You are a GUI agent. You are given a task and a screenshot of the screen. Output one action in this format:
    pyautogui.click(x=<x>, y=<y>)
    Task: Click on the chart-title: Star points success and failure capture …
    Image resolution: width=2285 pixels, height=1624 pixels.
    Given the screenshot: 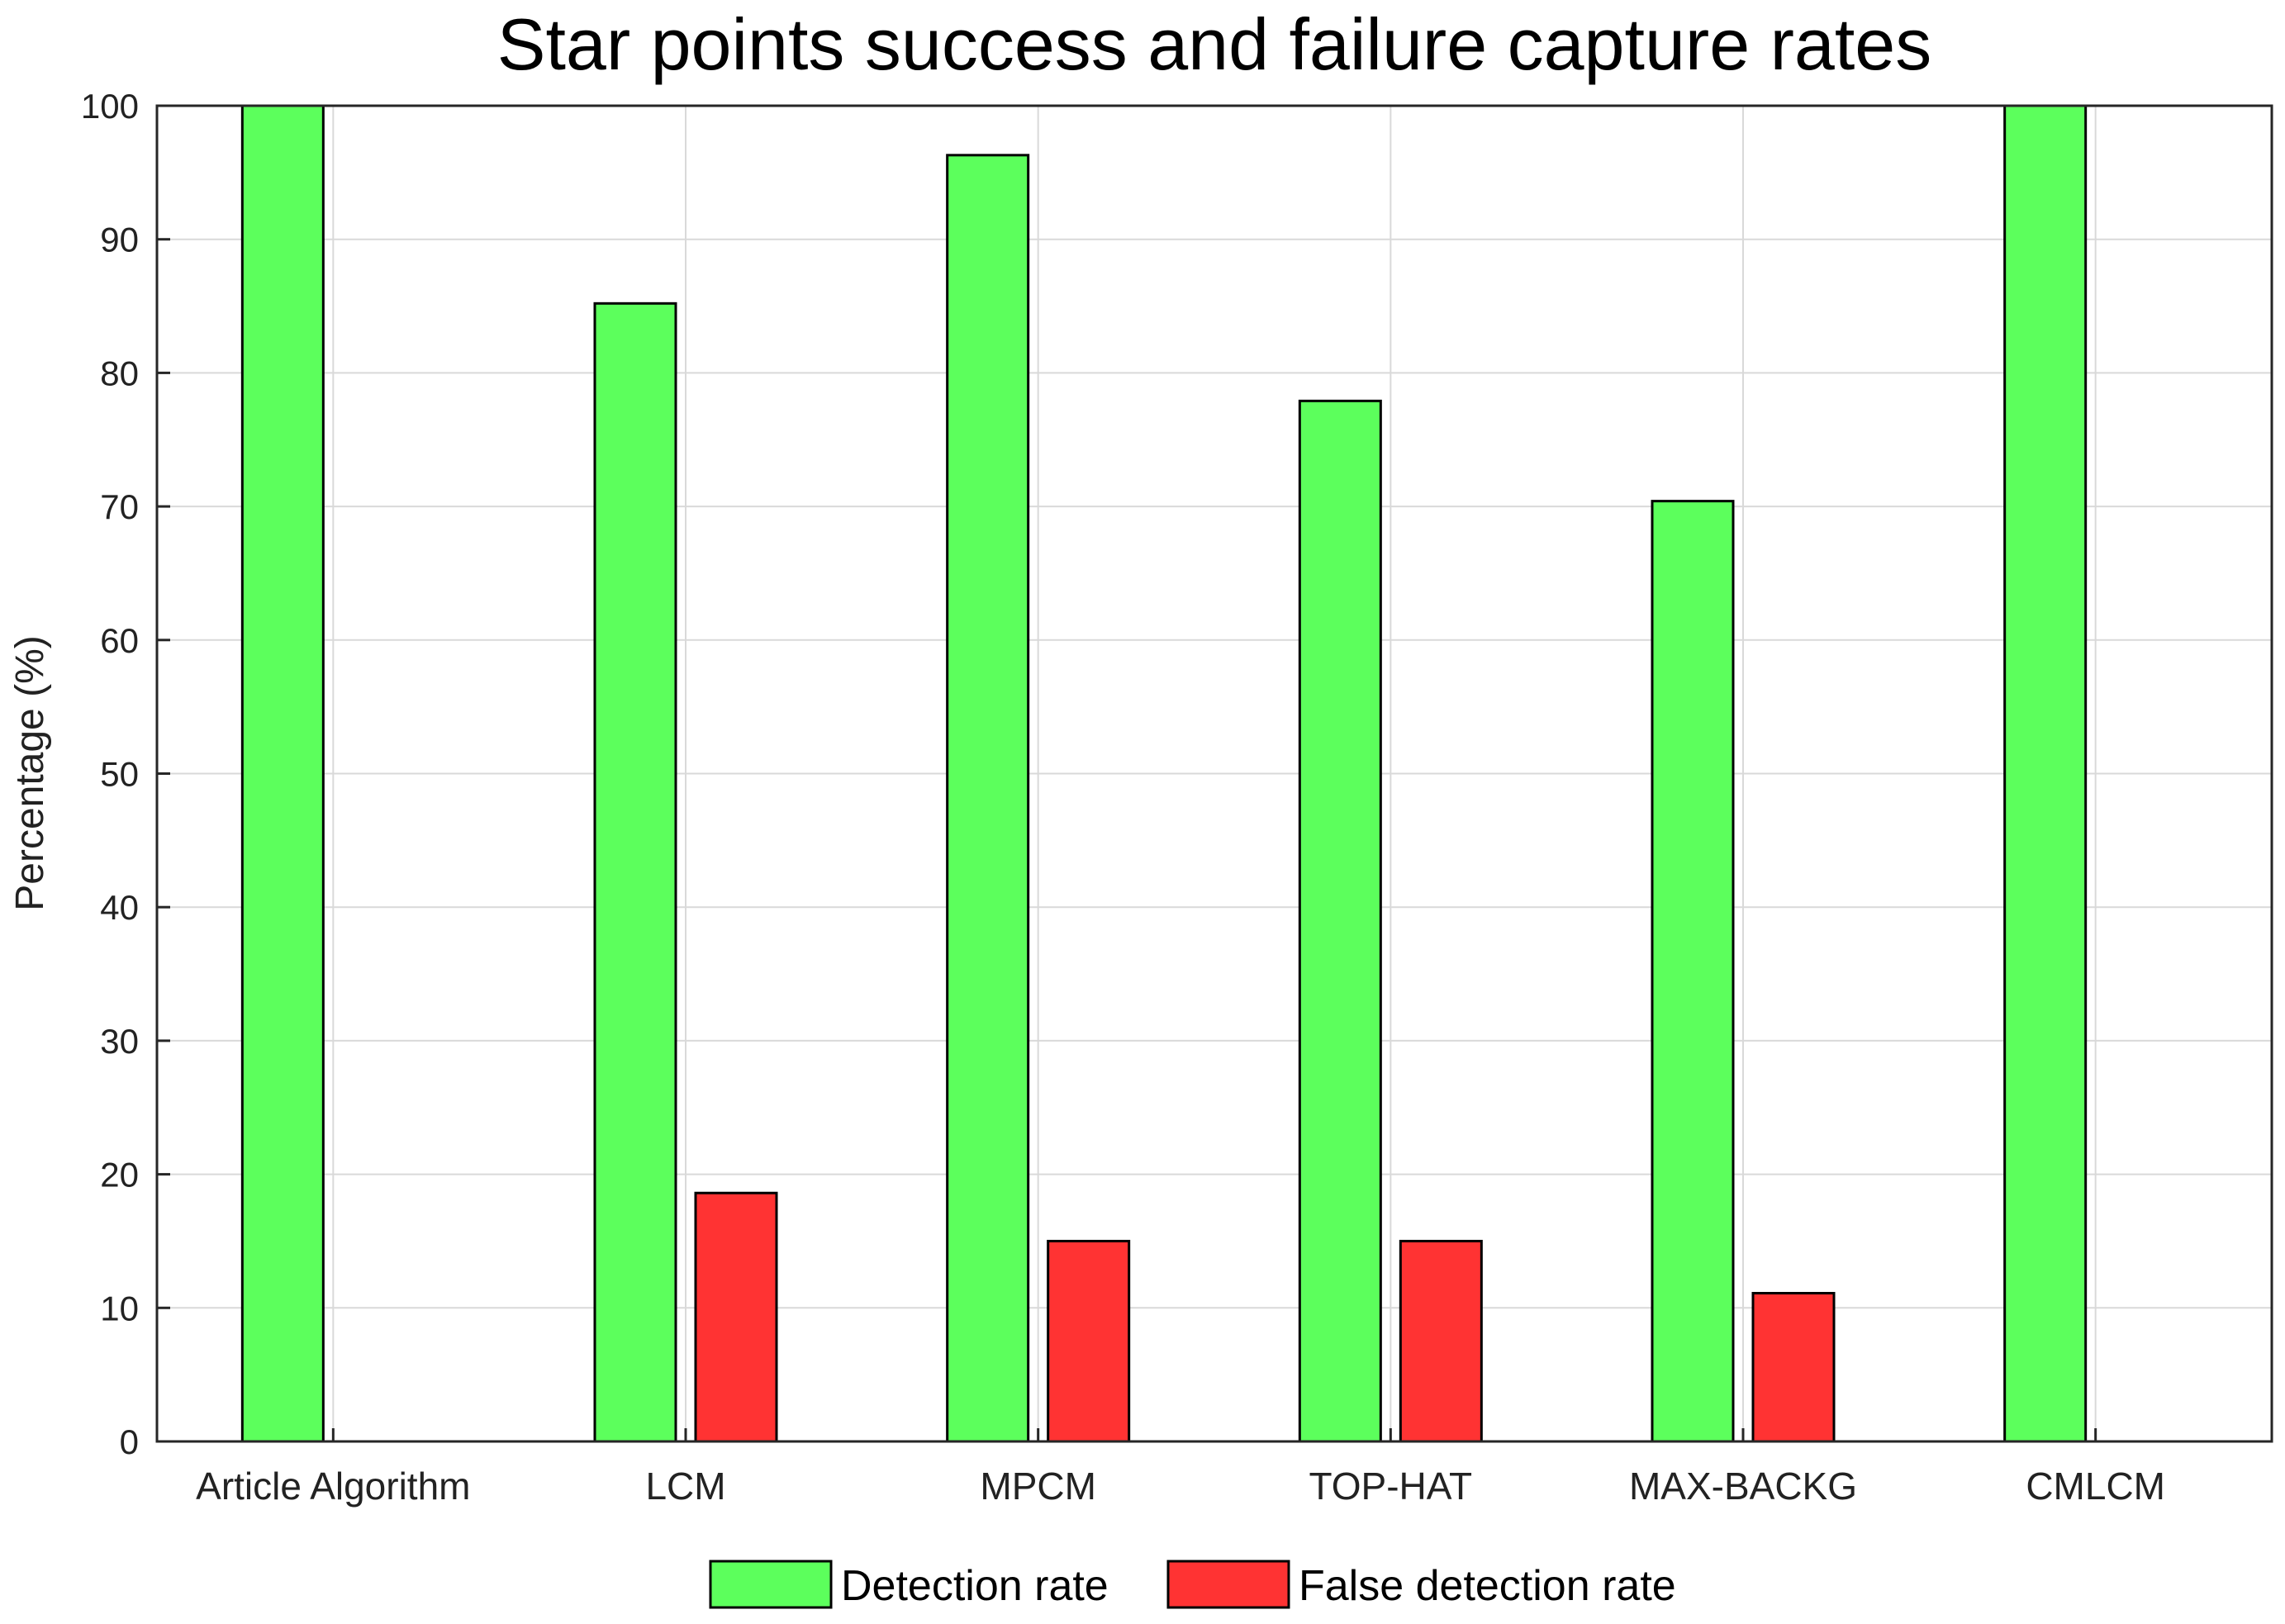 What is the action you would take?
    pyautogui.click(x=1214, y=44)
    